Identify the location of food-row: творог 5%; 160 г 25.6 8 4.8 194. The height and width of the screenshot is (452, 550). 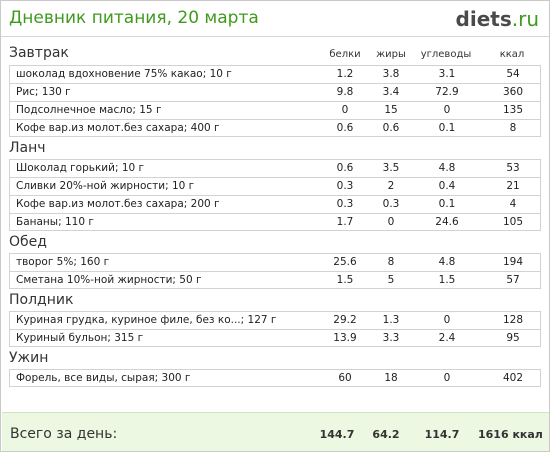
(275, 262).